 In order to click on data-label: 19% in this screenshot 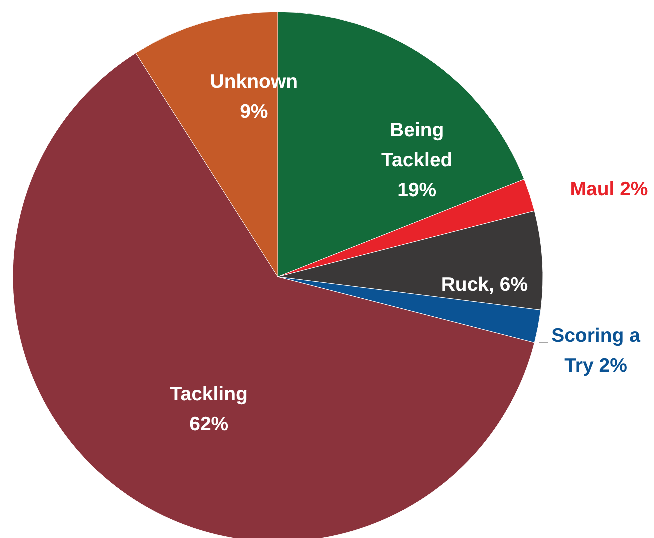, I will do `click(417, 190)`.